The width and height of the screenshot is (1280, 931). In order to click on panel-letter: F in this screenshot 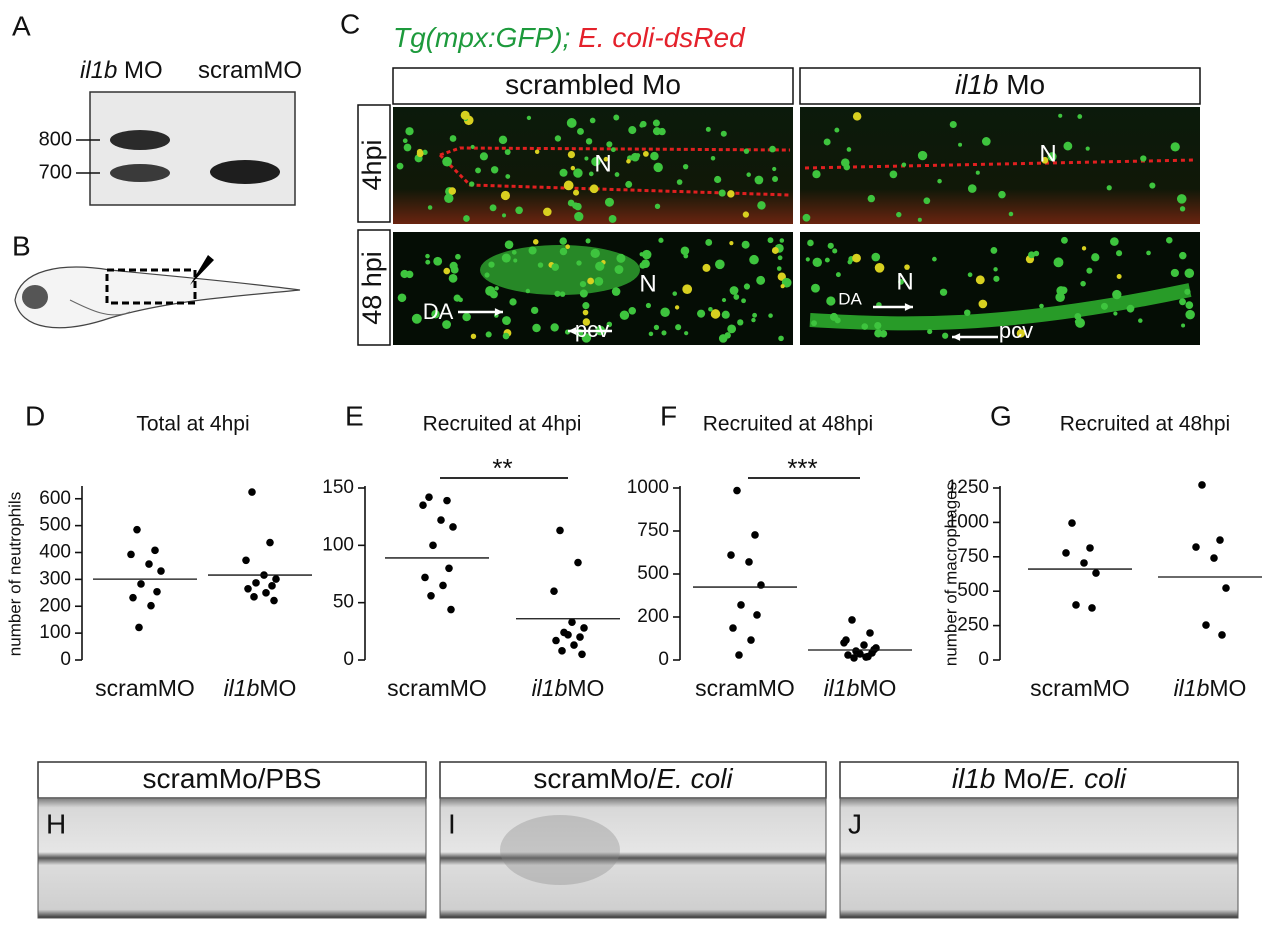, I will do `click(668, 415)`.